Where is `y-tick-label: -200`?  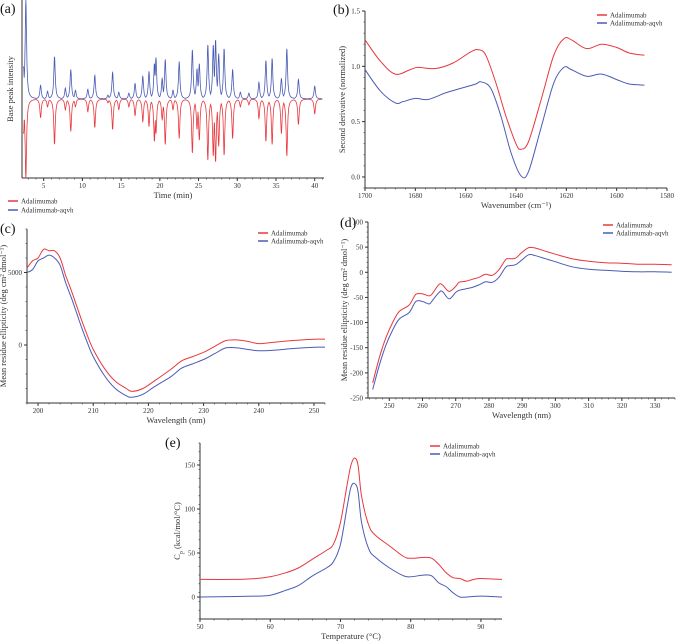
y-tick-label: -200 is located at coordinates (356, 373).